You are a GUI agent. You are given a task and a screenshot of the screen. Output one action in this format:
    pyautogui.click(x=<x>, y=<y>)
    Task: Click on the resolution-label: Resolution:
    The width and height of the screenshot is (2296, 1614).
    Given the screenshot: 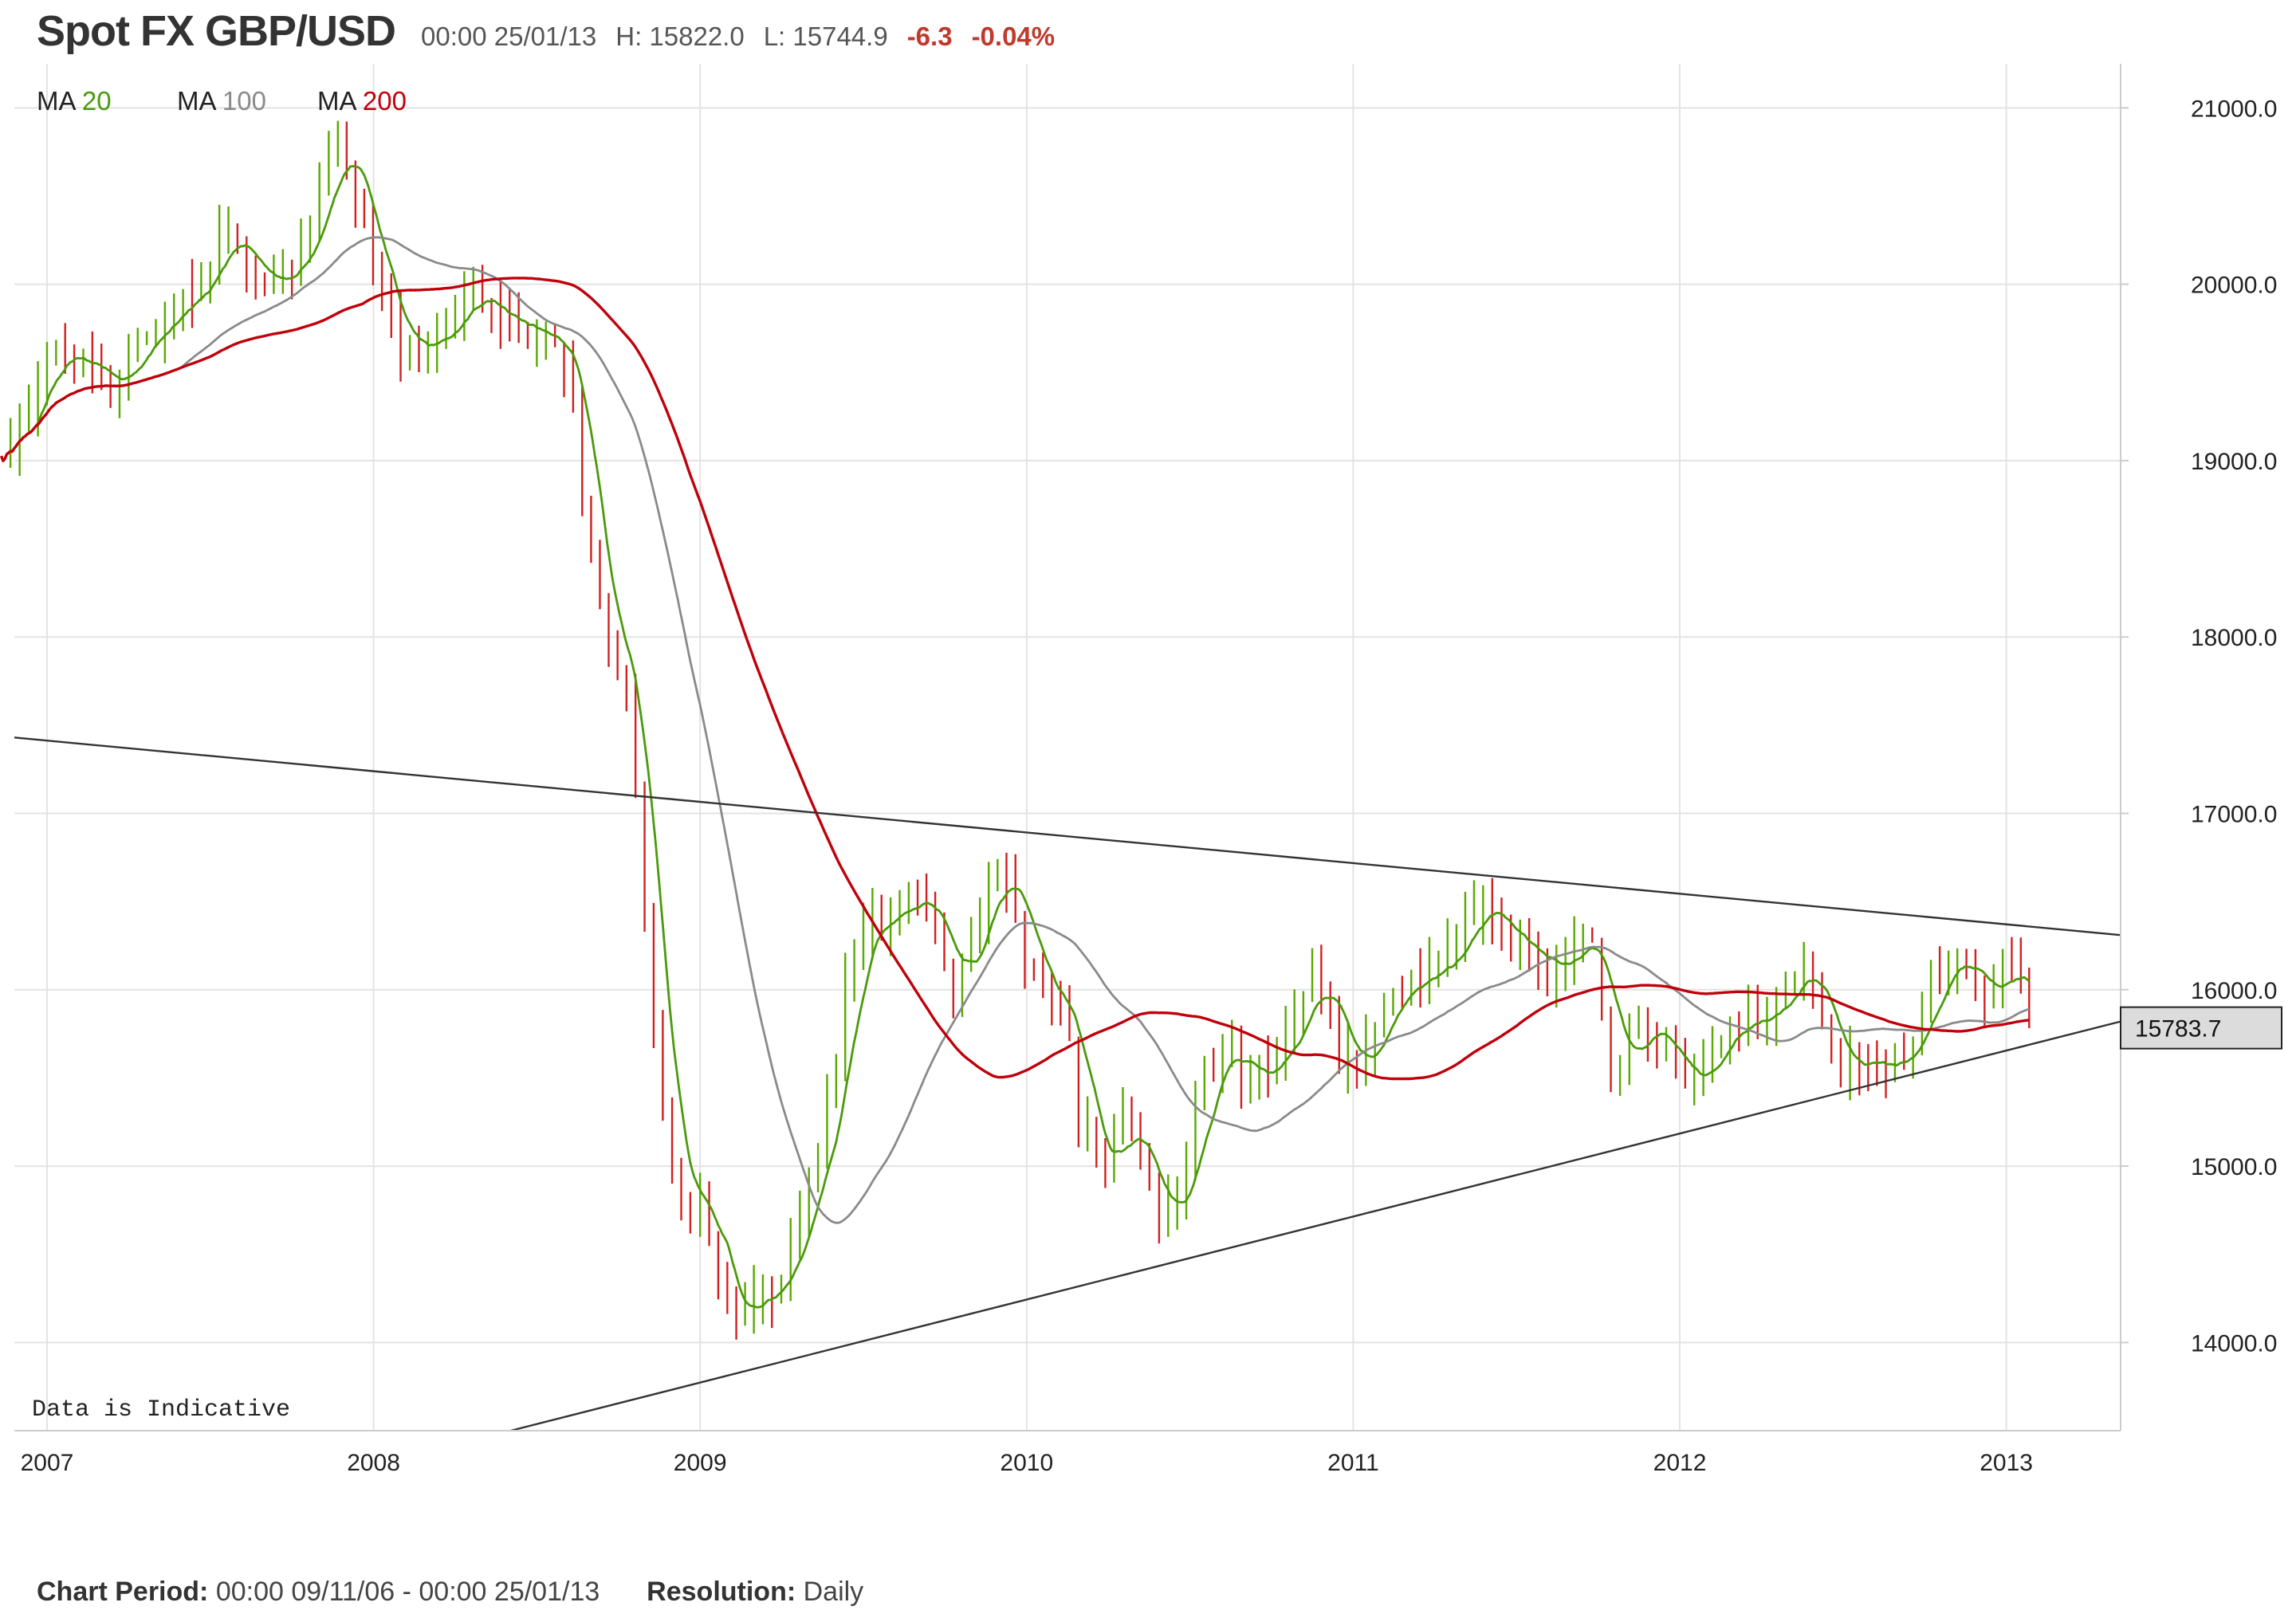 What is the action you would take?
    pyautogui.click(x=721, y=1592)
    